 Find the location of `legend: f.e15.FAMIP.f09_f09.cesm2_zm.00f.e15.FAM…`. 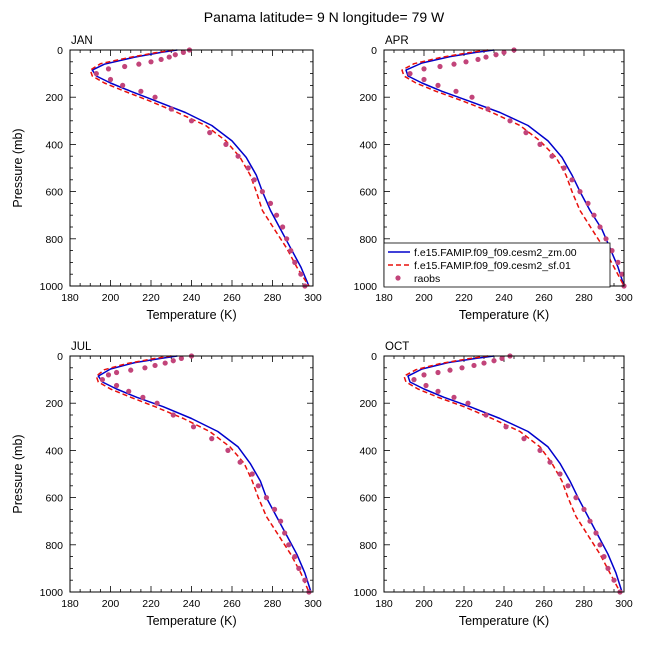

legend: f.e15.FAMIP.f09_f09.cesm2_zm.00f.e15.FAM… is located at coordinates (497, 265).